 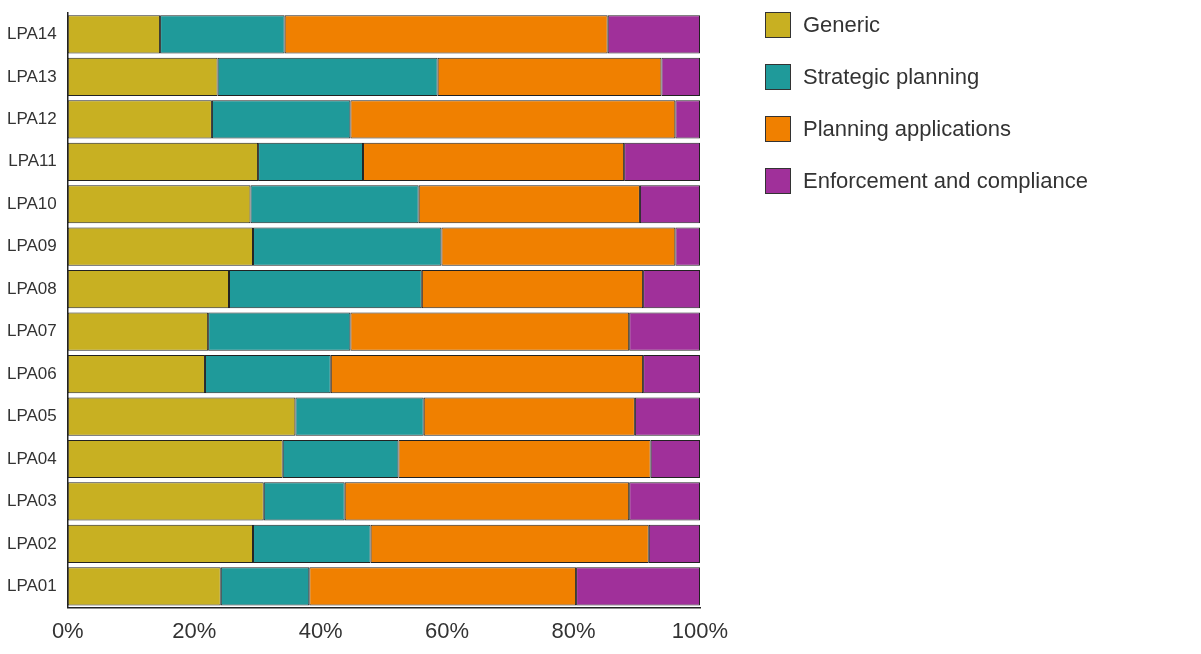 I want to click on y-tick-label: LPA04, so click(x=32, y=458).